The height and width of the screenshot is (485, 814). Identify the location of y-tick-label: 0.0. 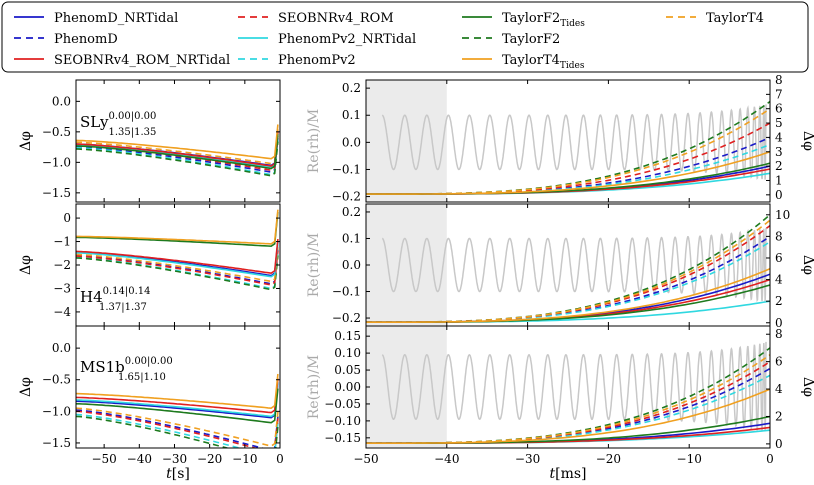
(61, 101).